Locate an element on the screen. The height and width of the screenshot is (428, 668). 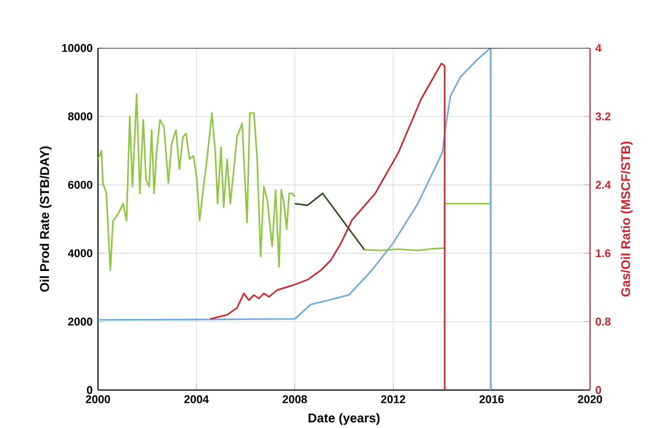
y2-tick-label: 3.2 is located at coordinates (603, 116).